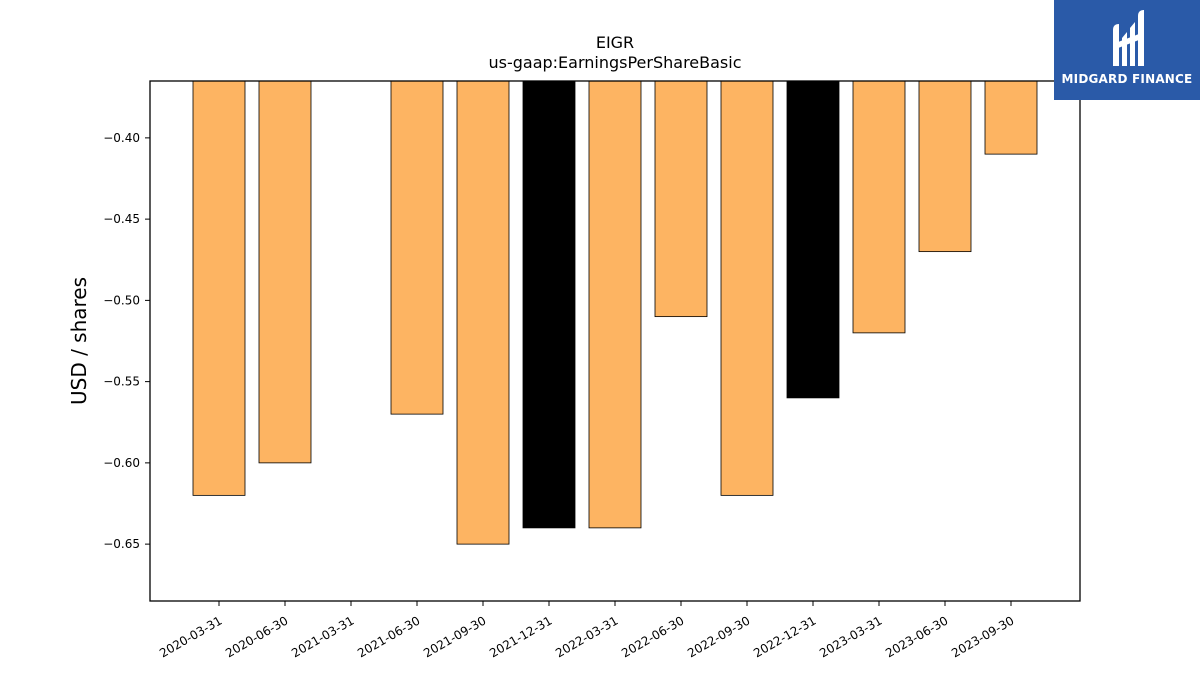  Describe the element at coordinates (652, 636) in the screenshot. I see `x-tick-label: 2022-06-30` at that location.